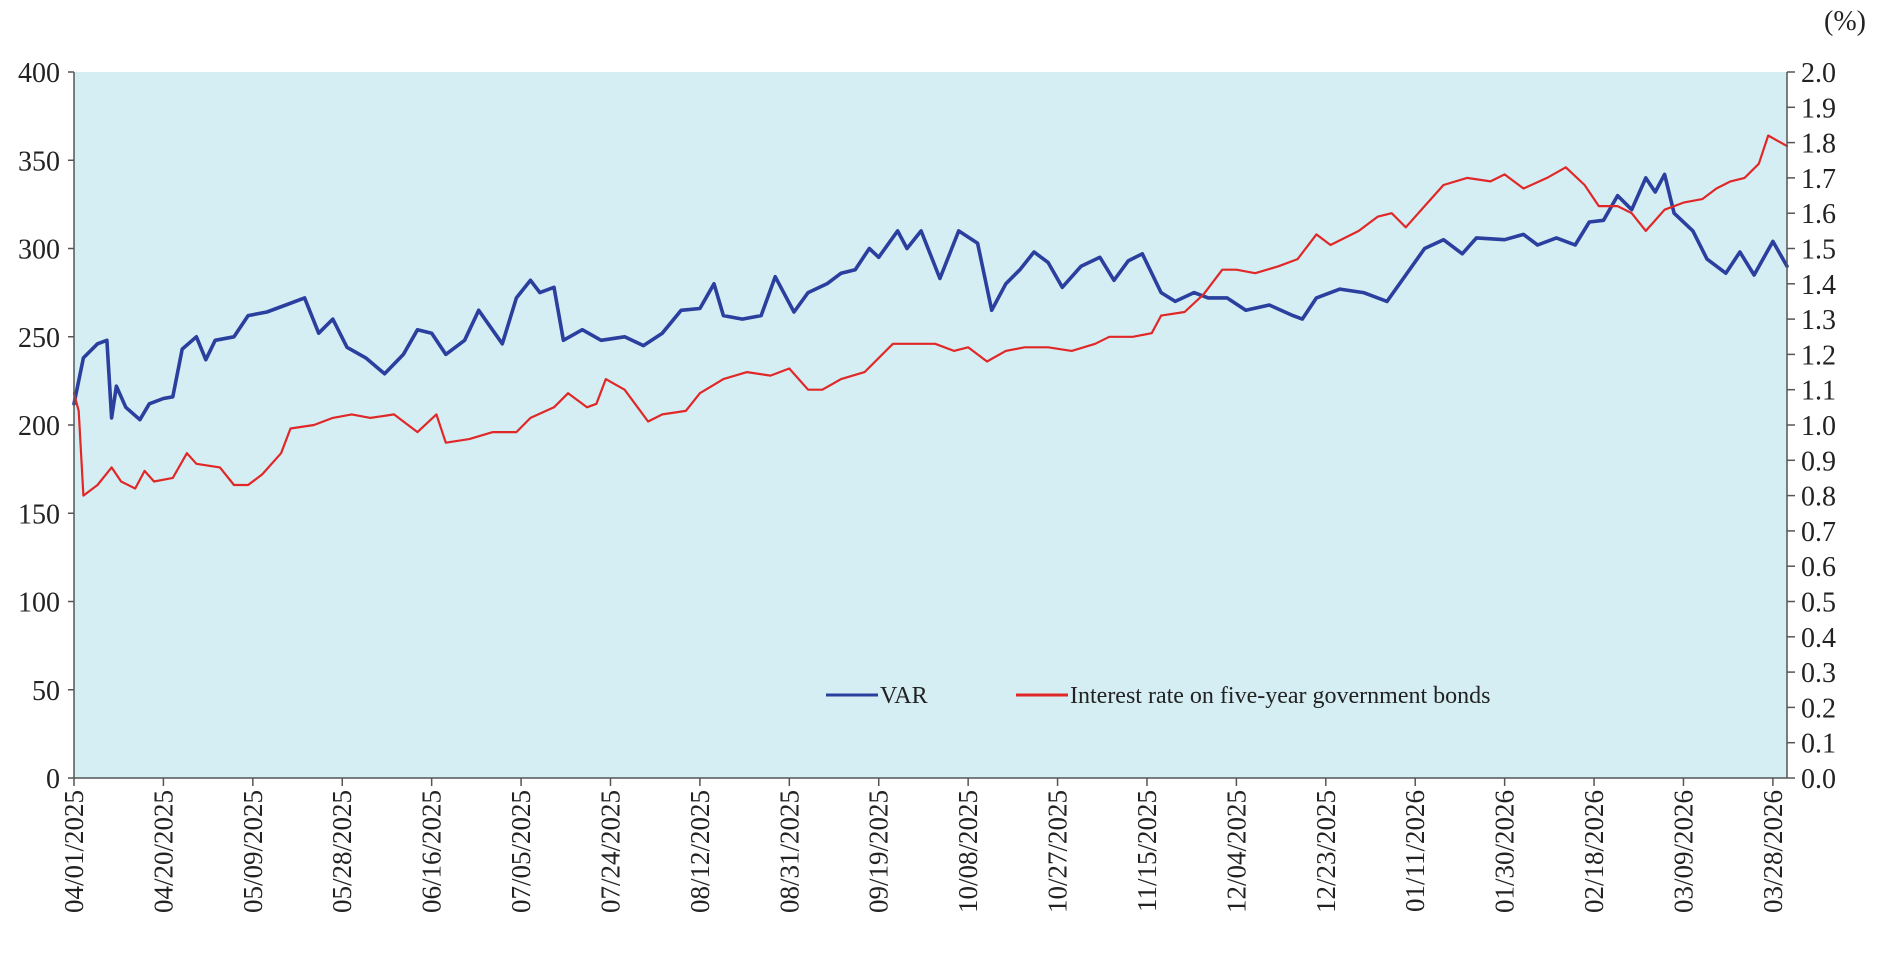  Describe the element at coordinates (1773, 851) in the screenshot. I see `x-tick-label: 03/28/2026` at that location.